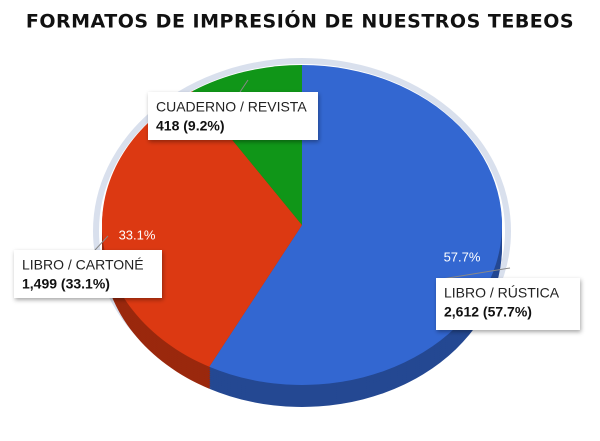 This screenshot has width=600, height=441. I want to click on callout-value: 1,499 (33.1%), so click(66, 284).